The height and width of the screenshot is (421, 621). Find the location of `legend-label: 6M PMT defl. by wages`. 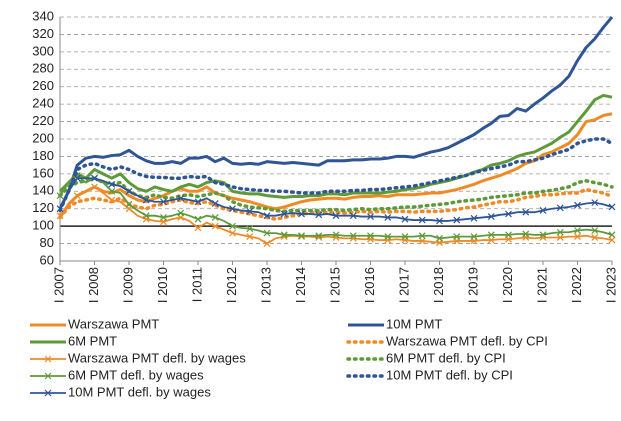

legend-label: 6M PMT defl. by wages is located at coordinates (136, 374).